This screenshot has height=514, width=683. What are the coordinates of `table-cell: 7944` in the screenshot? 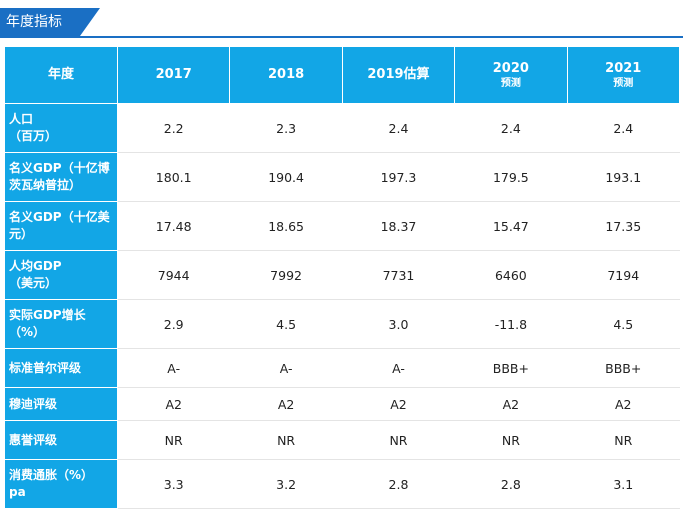 It's located at (173, 275).